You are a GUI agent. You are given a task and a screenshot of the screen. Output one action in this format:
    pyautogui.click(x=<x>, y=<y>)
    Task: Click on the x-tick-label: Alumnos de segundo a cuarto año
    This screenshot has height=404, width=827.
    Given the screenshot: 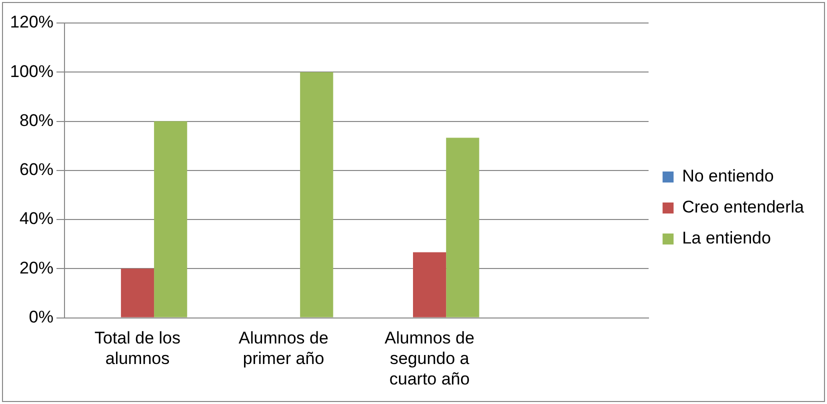 What is the action you would take?
    pyautogui.click(x=429, y=358)
    